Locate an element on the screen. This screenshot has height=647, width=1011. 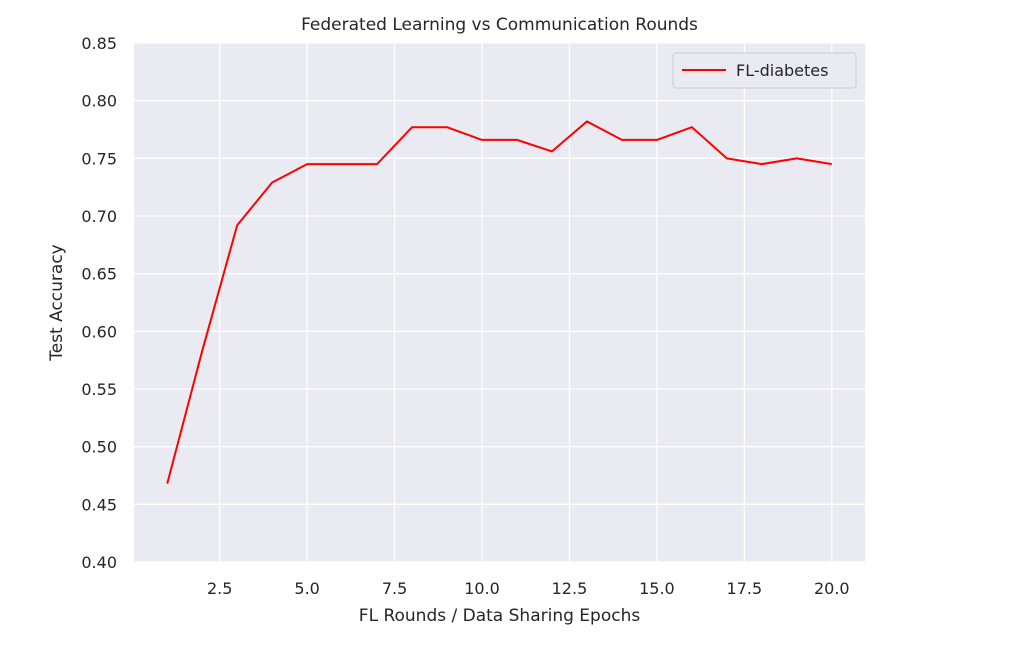
x-tick-label: 7.5 is located at coordinates (394, 588).